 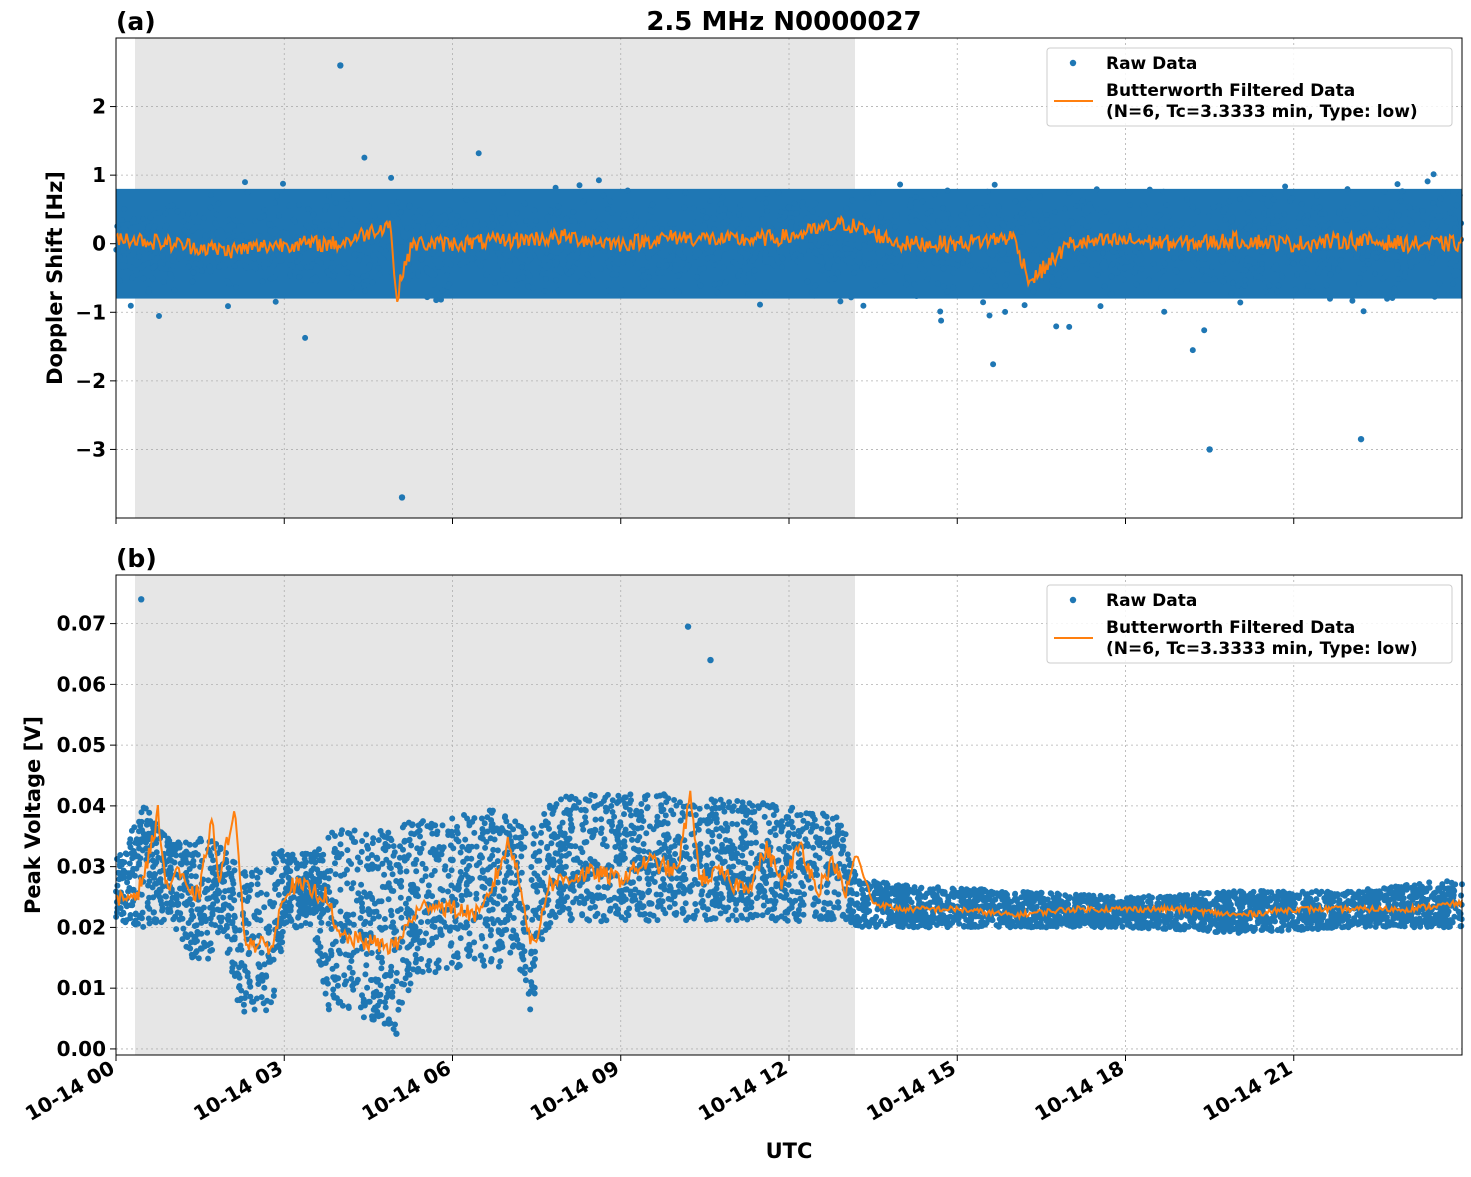 What do you see at coordinates (783, 22) in the screenshot?
I see `figure-title: 2.5 MHz N0000027` at bounding box center [783, 22].